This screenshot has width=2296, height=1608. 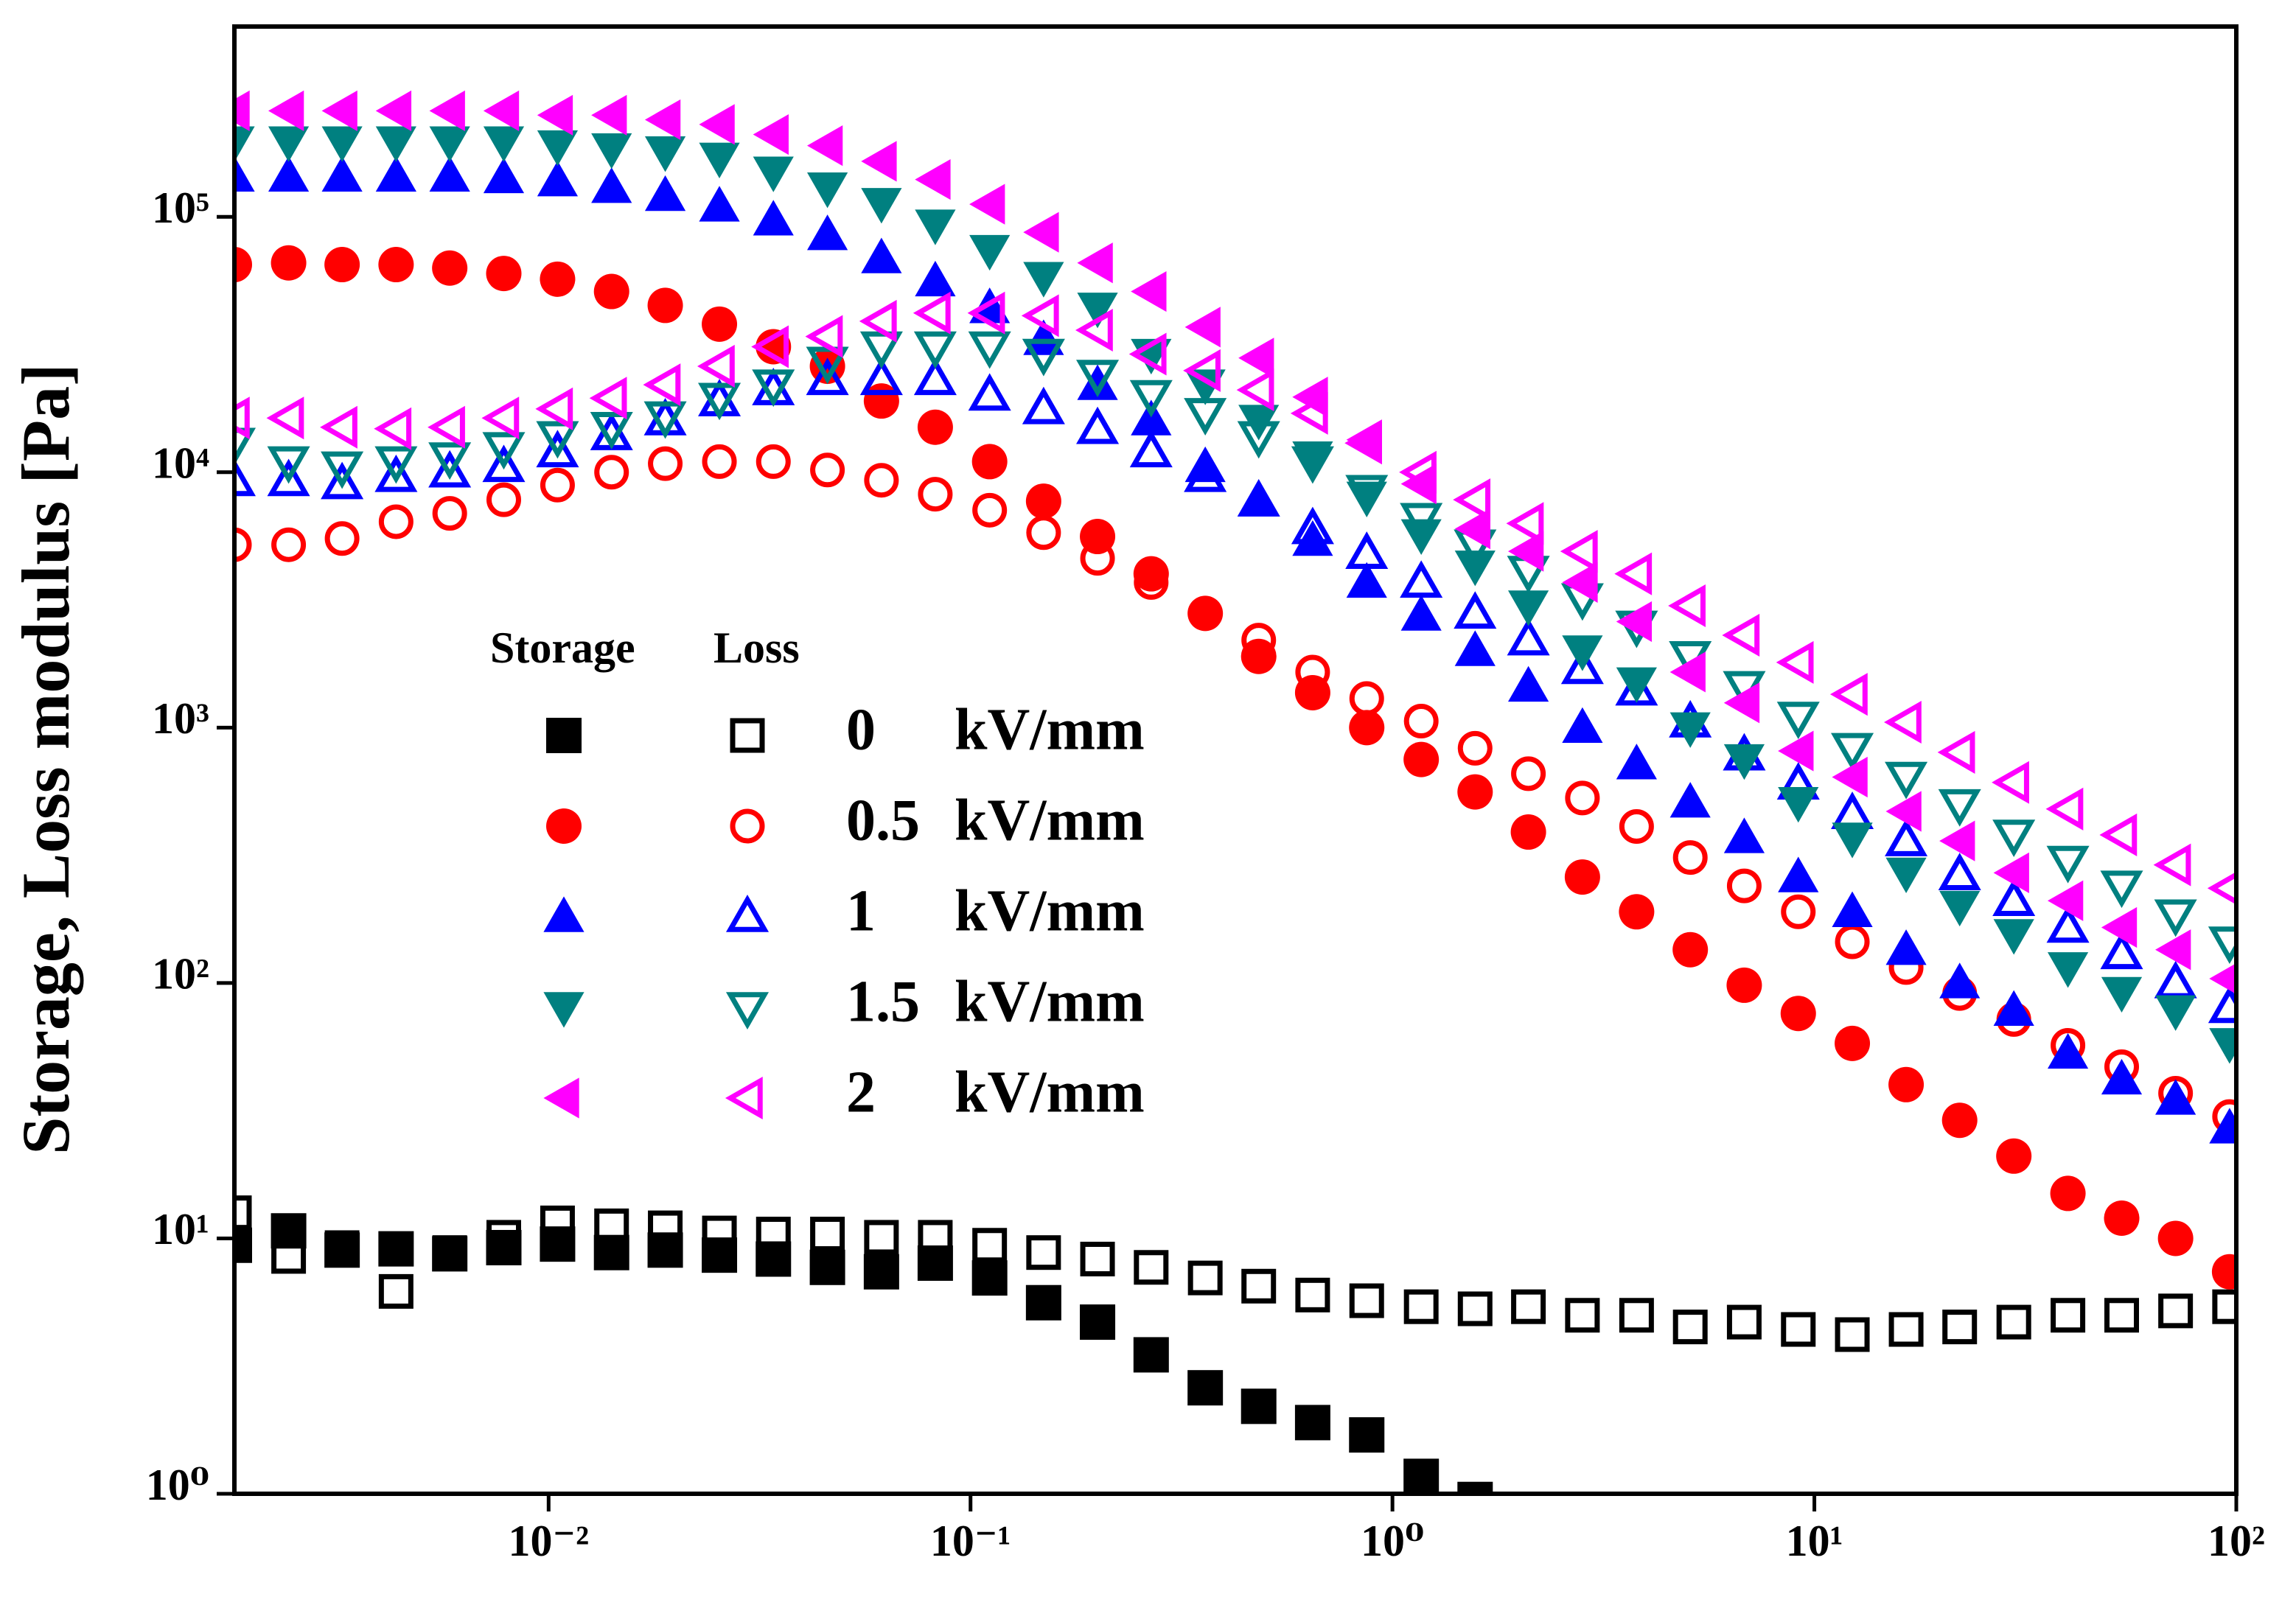 I want to click on legend-header: Loss, so click(x=756, y=647).